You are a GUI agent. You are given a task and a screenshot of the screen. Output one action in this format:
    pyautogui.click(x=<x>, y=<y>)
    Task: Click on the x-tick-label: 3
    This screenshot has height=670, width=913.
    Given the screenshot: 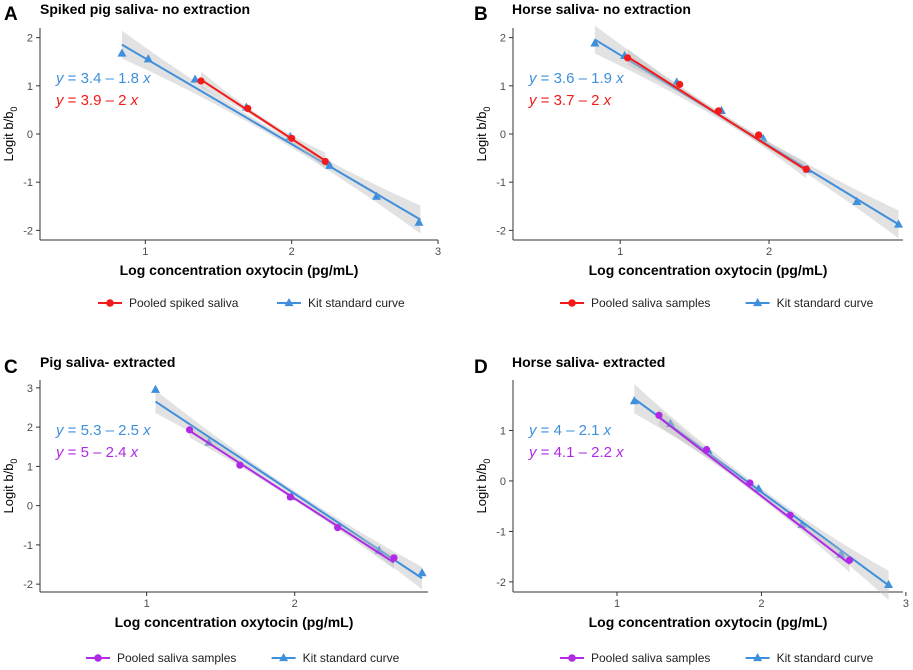 What is the action you would take?
    pyautogui.click(x=906, y=604)
    